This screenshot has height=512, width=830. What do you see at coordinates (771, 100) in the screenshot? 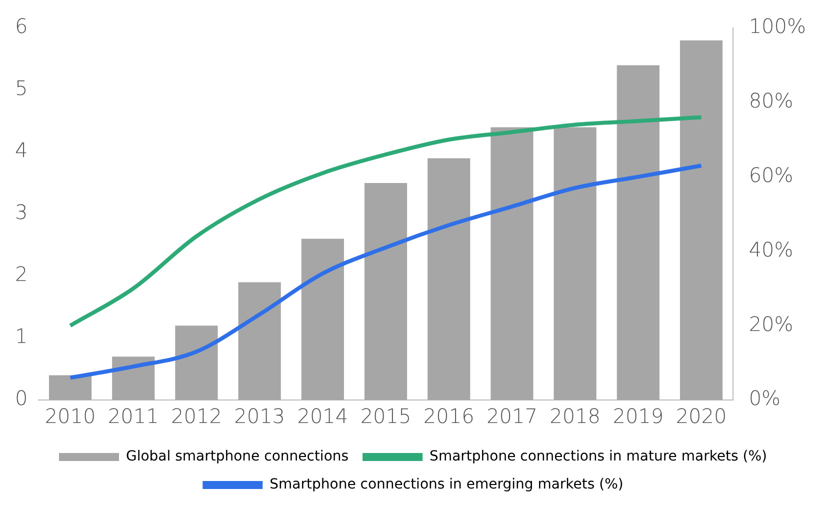
I see `y2-tick-label: 80%` at bounding box center [771, 100].